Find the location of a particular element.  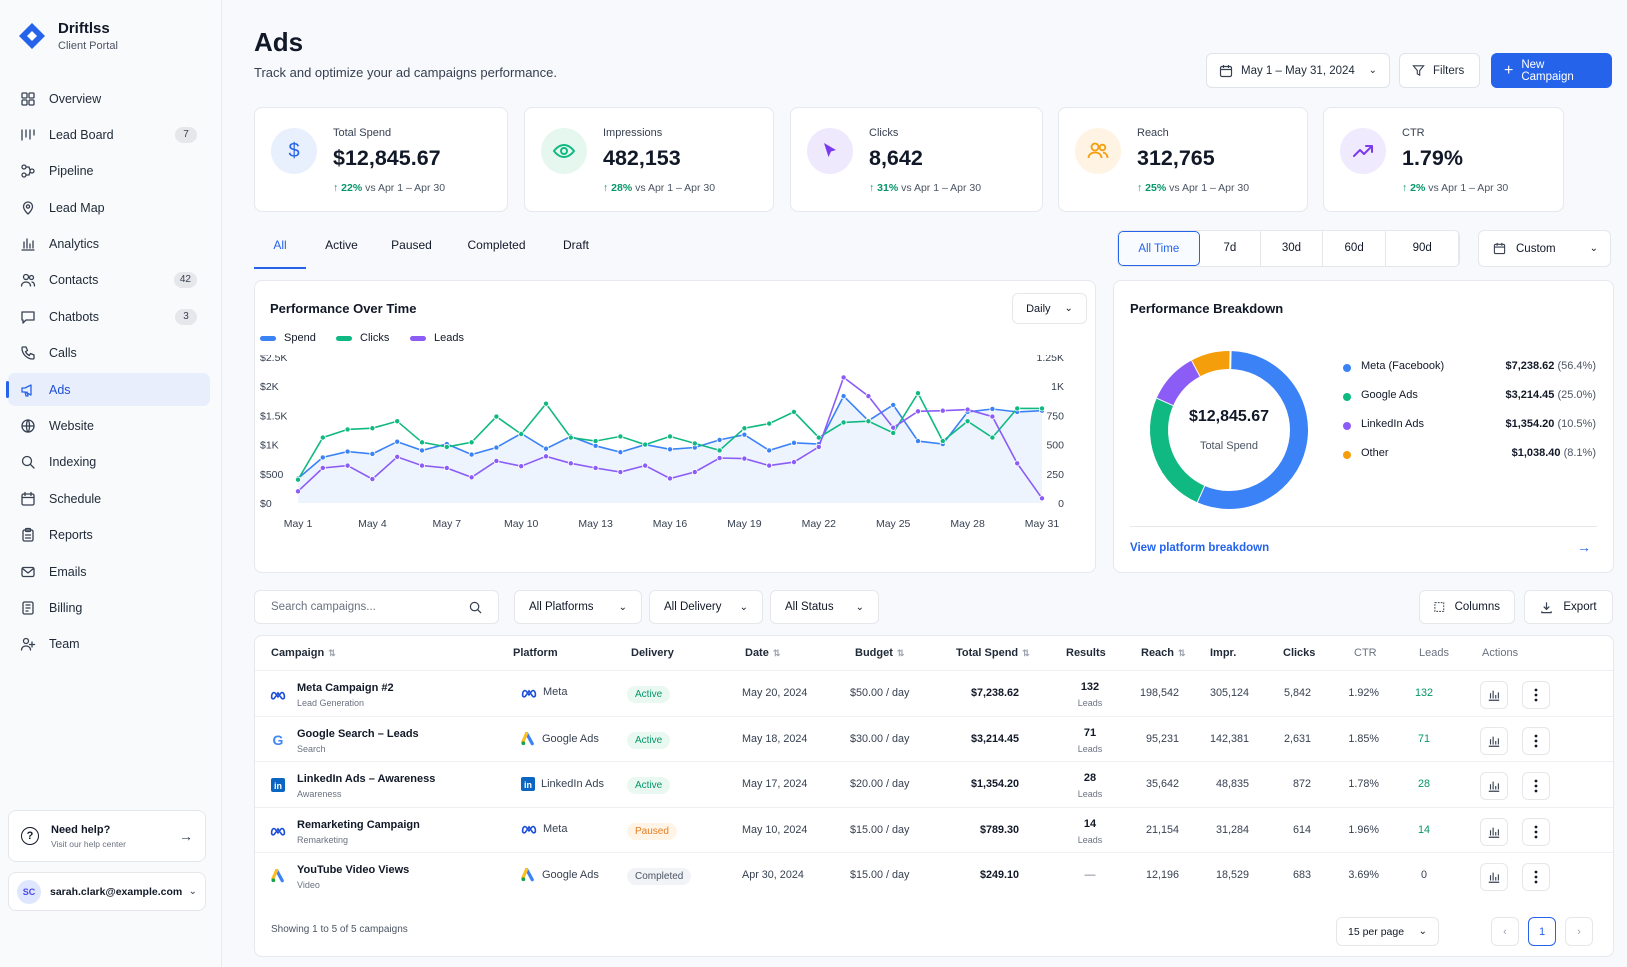

tab-completed: Completed is located at coordinates (496, 245).